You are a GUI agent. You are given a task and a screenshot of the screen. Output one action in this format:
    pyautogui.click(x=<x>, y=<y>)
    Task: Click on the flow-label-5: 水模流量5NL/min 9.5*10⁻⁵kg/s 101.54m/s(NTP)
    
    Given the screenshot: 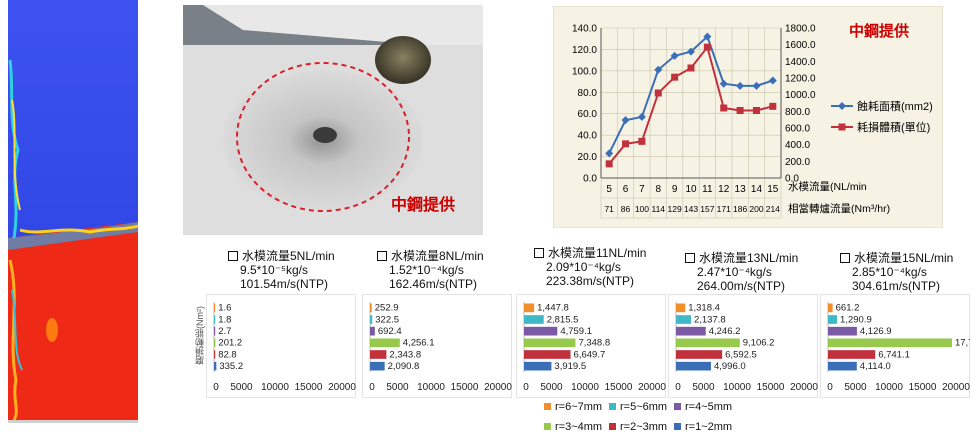 What is the action you would take?
    pyautogui.click(x=281, y=270)
    